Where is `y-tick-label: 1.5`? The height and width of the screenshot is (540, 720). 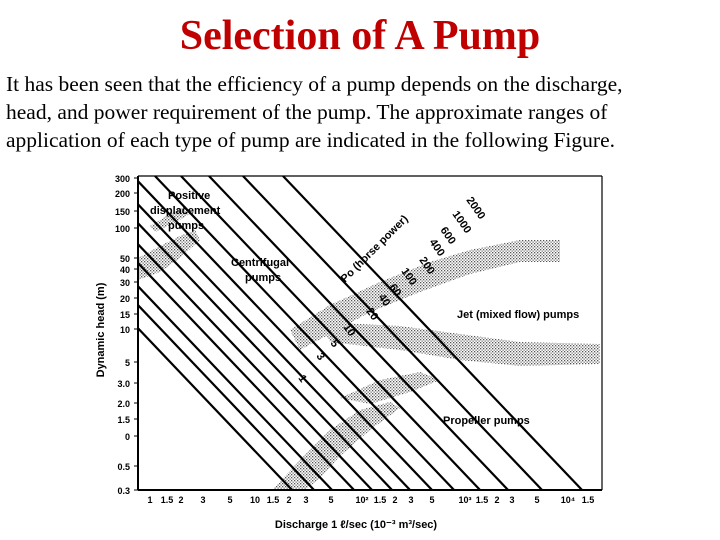
y-tick-label: 1.5 is located at coordinates (123, 420).